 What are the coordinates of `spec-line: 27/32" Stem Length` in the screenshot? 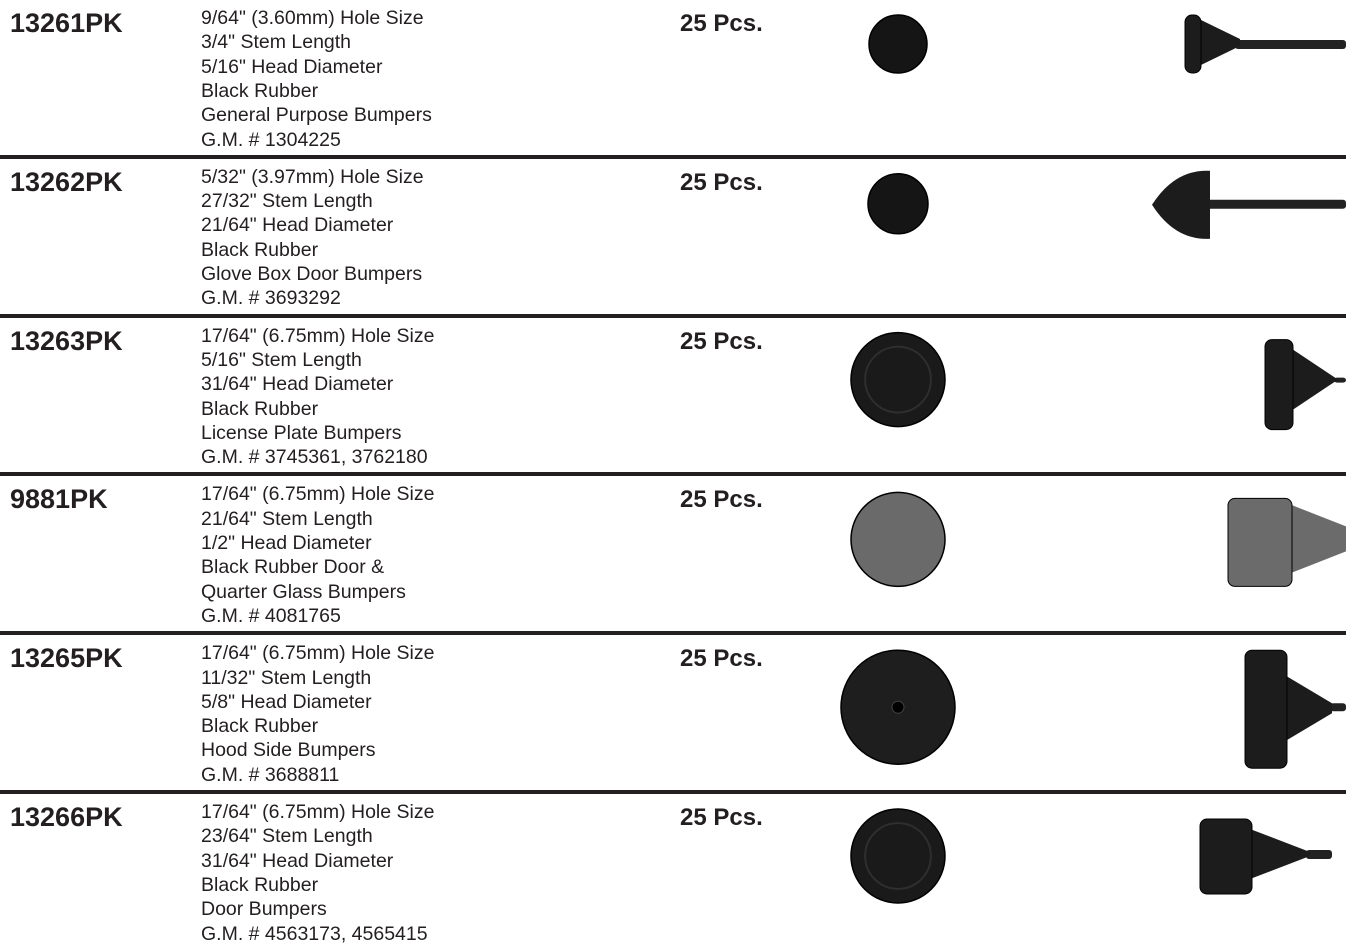 It's located at (287, 201).